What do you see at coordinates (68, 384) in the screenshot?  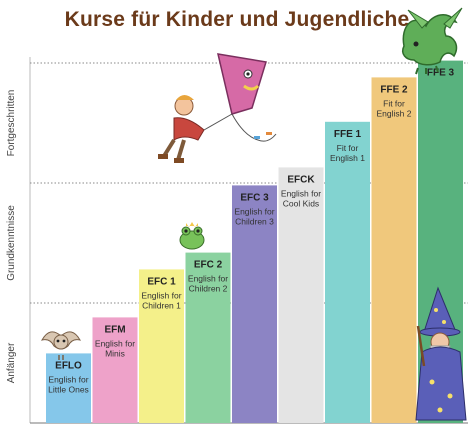 I see `bar-name-label: English for Little Ones` at bounding box center [68, 384].